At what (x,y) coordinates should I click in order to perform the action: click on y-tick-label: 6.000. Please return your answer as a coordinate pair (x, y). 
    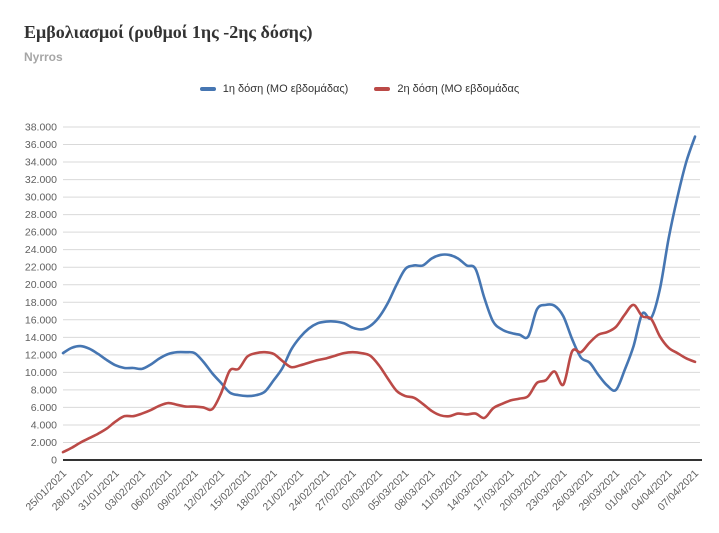
    Looking at the image, I should click on (44, 408).